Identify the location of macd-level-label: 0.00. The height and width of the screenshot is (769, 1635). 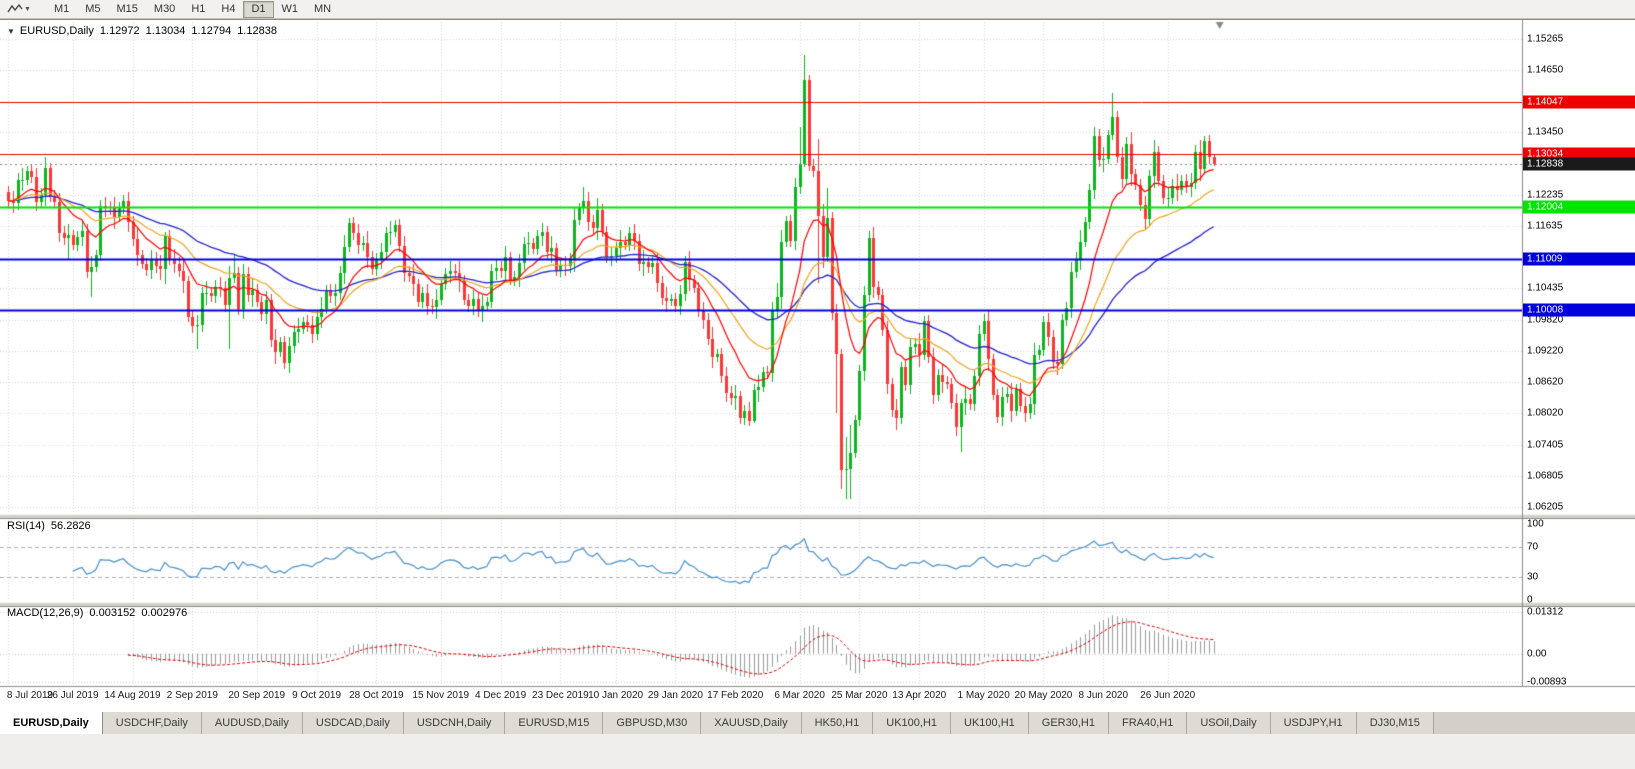
(1537, 654).